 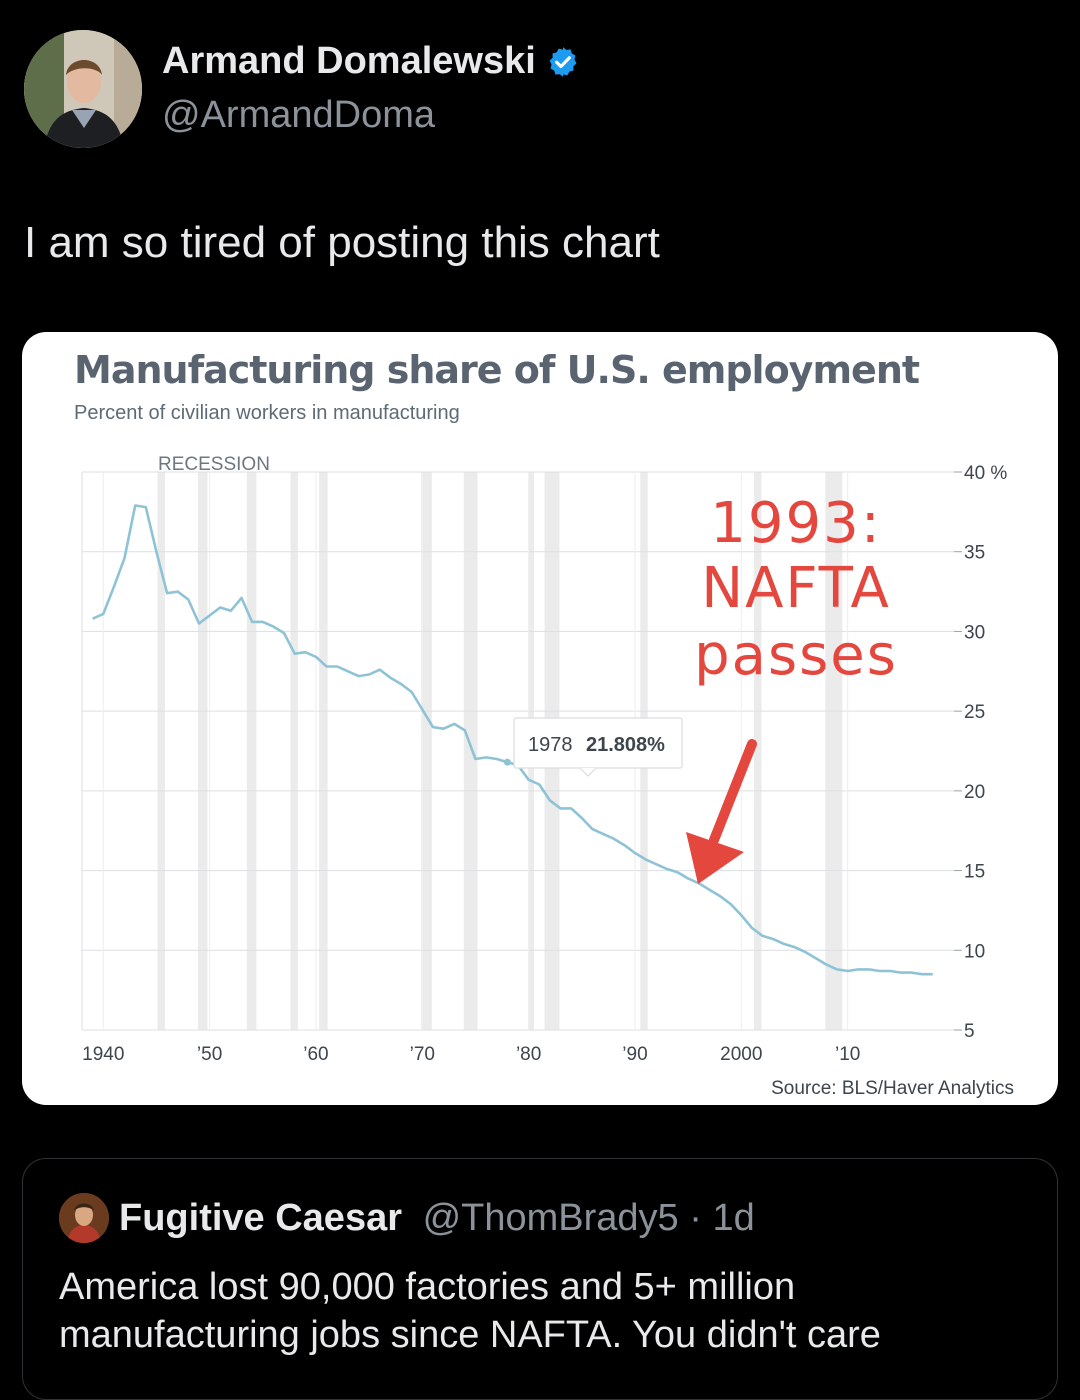 I want to click on red-arrow-head-icon, so click(x=715, y=858).